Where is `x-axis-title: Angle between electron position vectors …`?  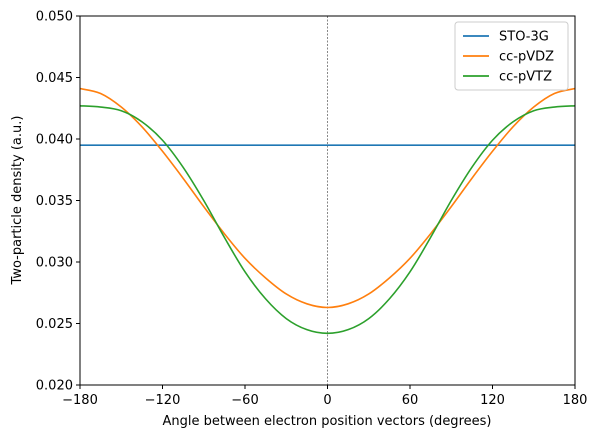
x-axis-title: Angle between electron position vectors … is located at coordinates (327, 421).